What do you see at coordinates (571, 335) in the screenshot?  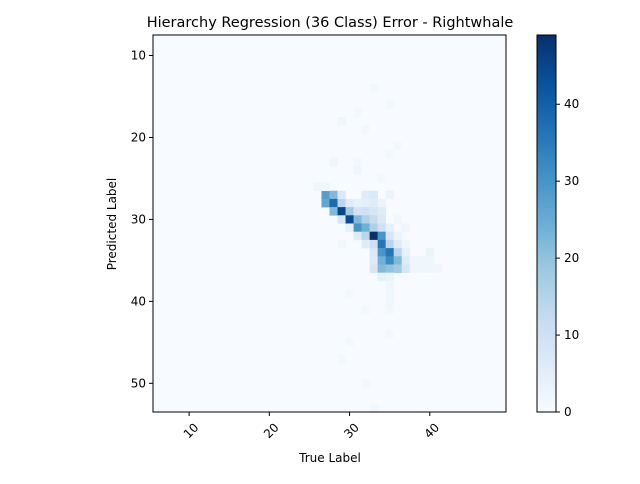 I see `colorbar-tick-label: 10` at bounding box center [571, 335].